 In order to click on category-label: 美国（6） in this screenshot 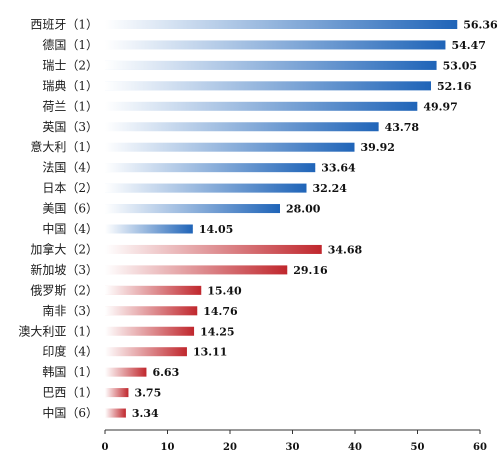, I will do `click(70, 209)`.